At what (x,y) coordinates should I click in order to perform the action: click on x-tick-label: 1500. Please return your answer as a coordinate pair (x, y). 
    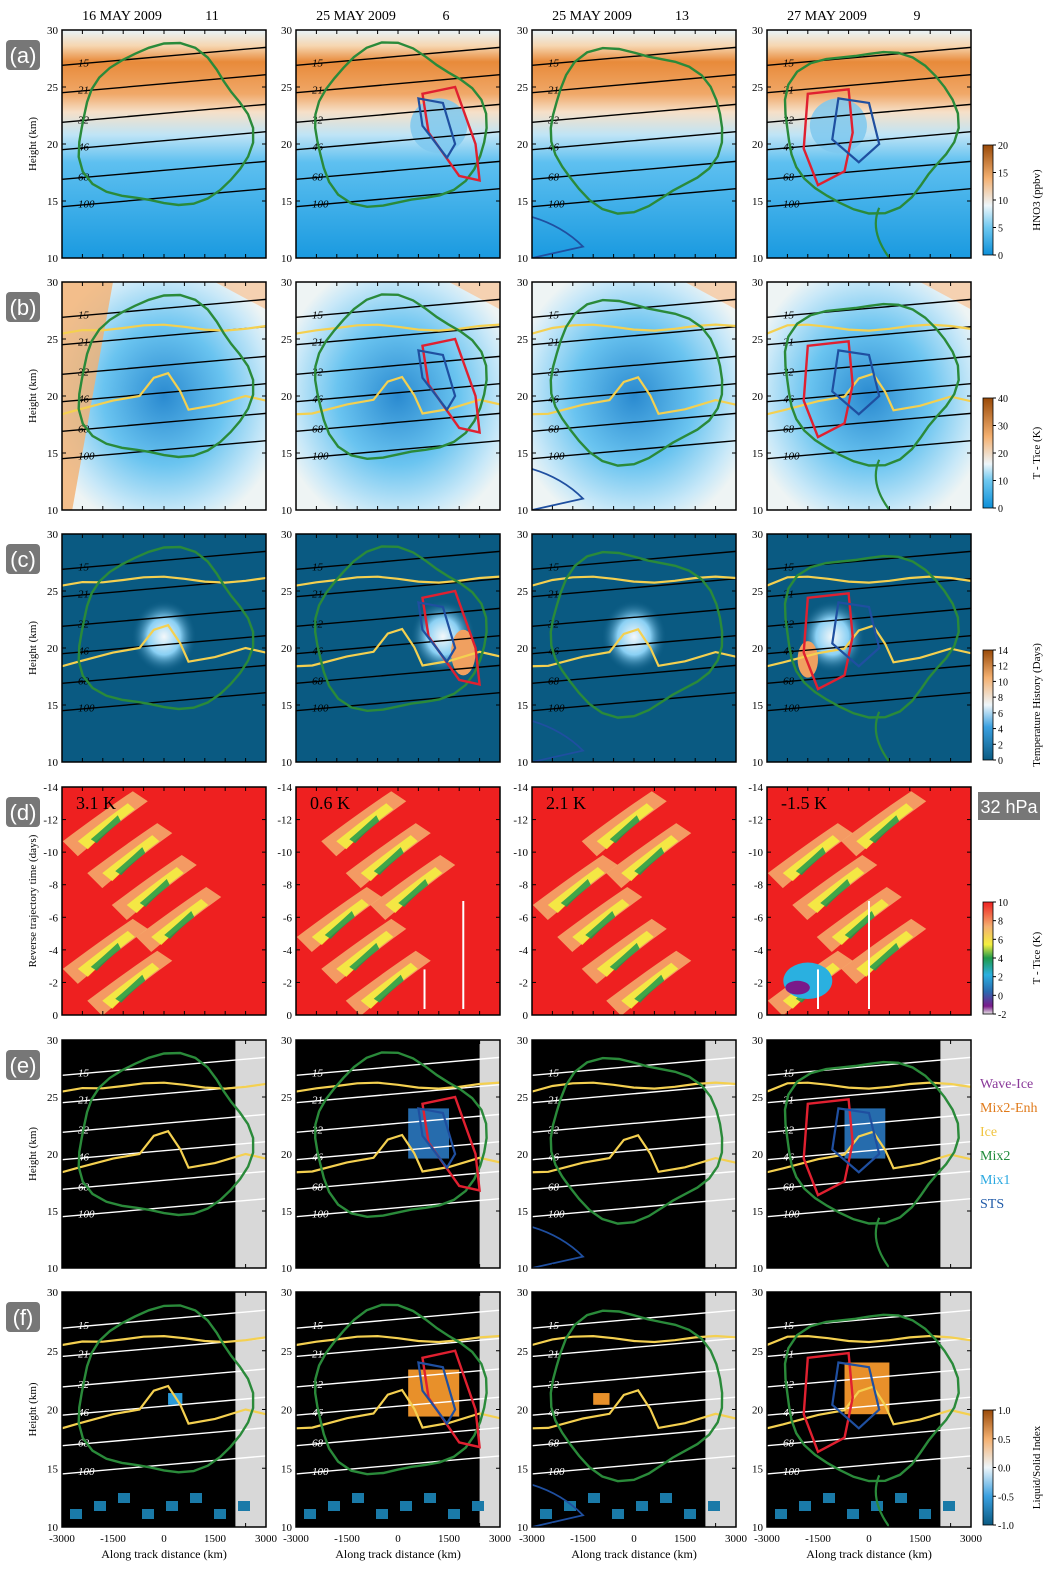
    Looking at the image, I should click on (215, 1539).